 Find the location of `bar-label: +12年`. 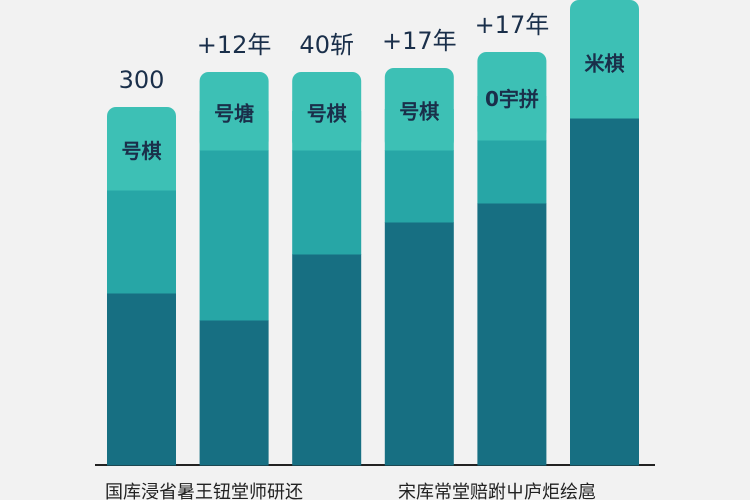

bar-label: +12年 is located at coordinates (234, 45).